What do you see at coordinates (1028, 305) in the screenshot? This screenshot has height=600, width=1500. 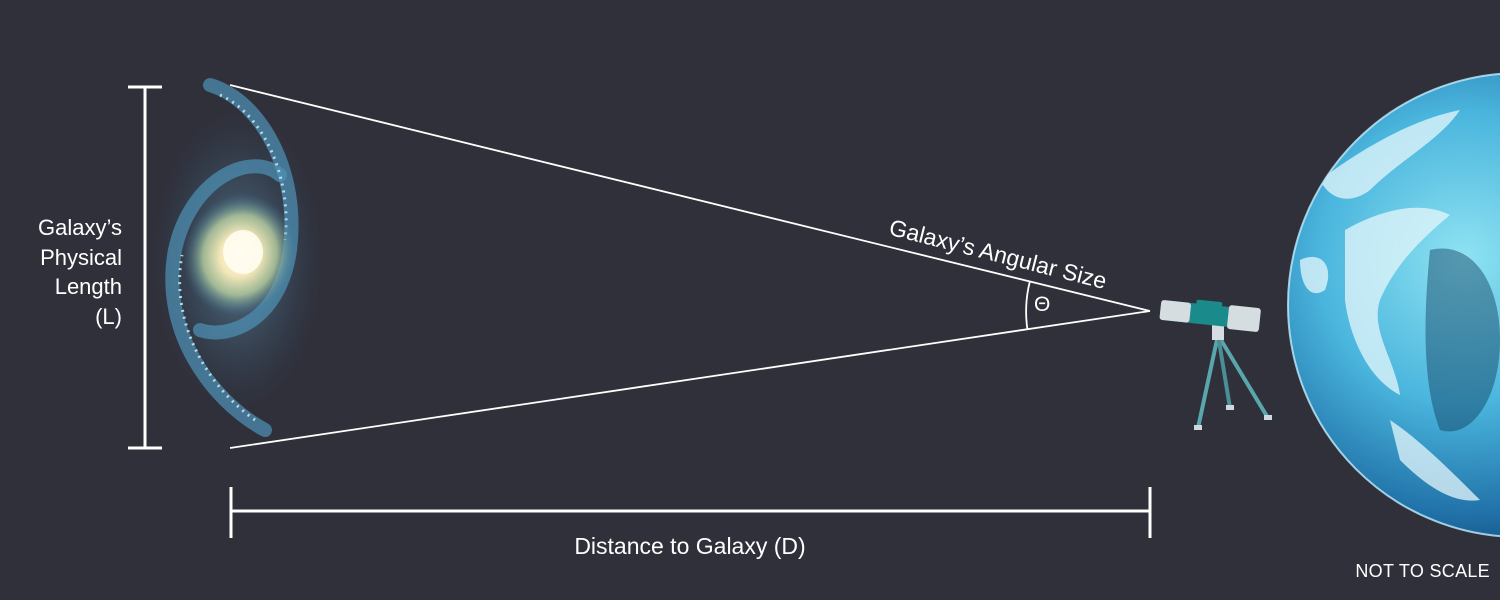 I see `angle-arc` at bounding box center [1028, 305].